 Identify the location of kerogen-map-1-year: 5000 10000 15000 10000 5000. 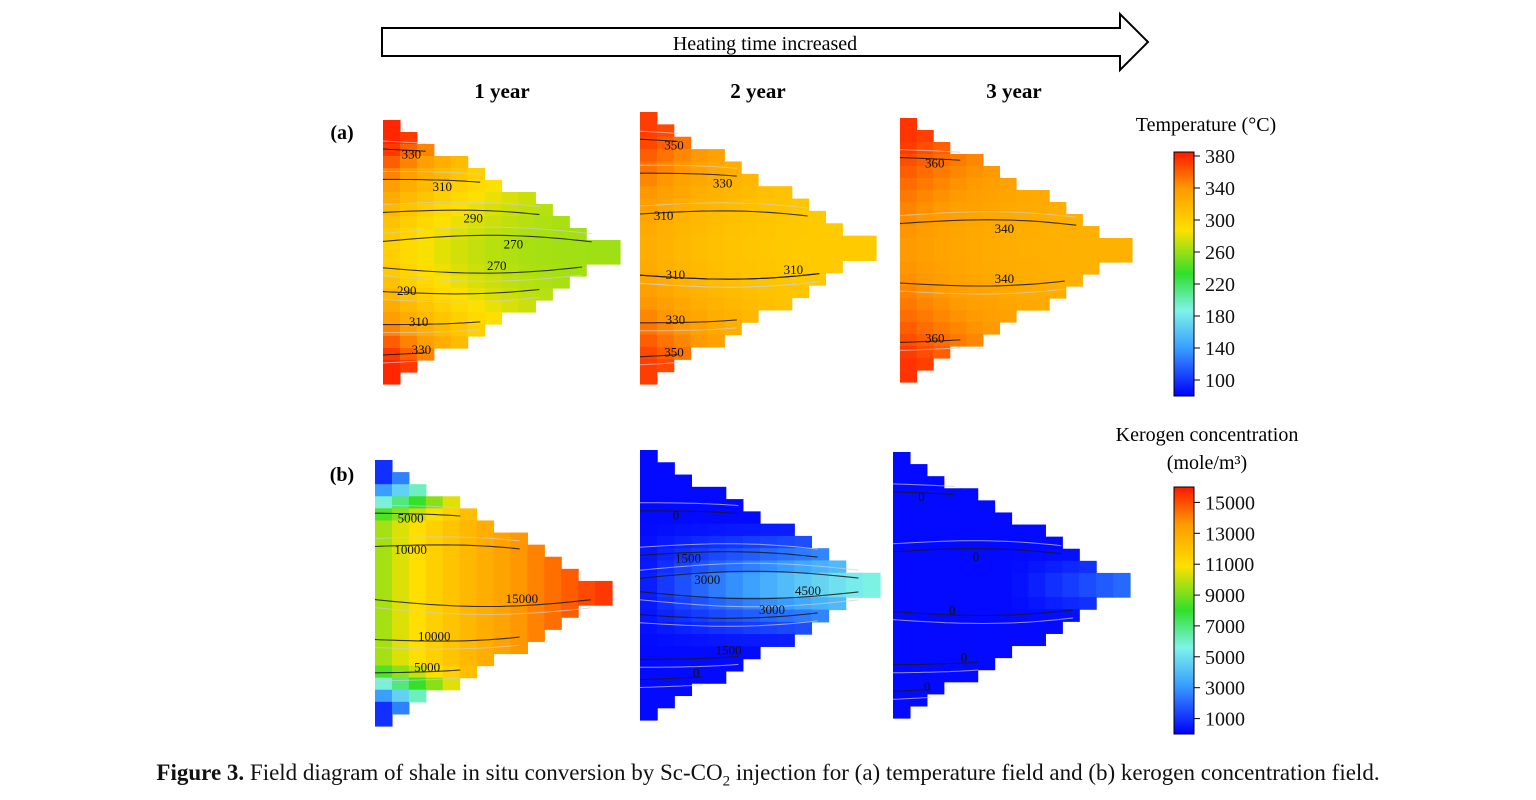
(493, 593).